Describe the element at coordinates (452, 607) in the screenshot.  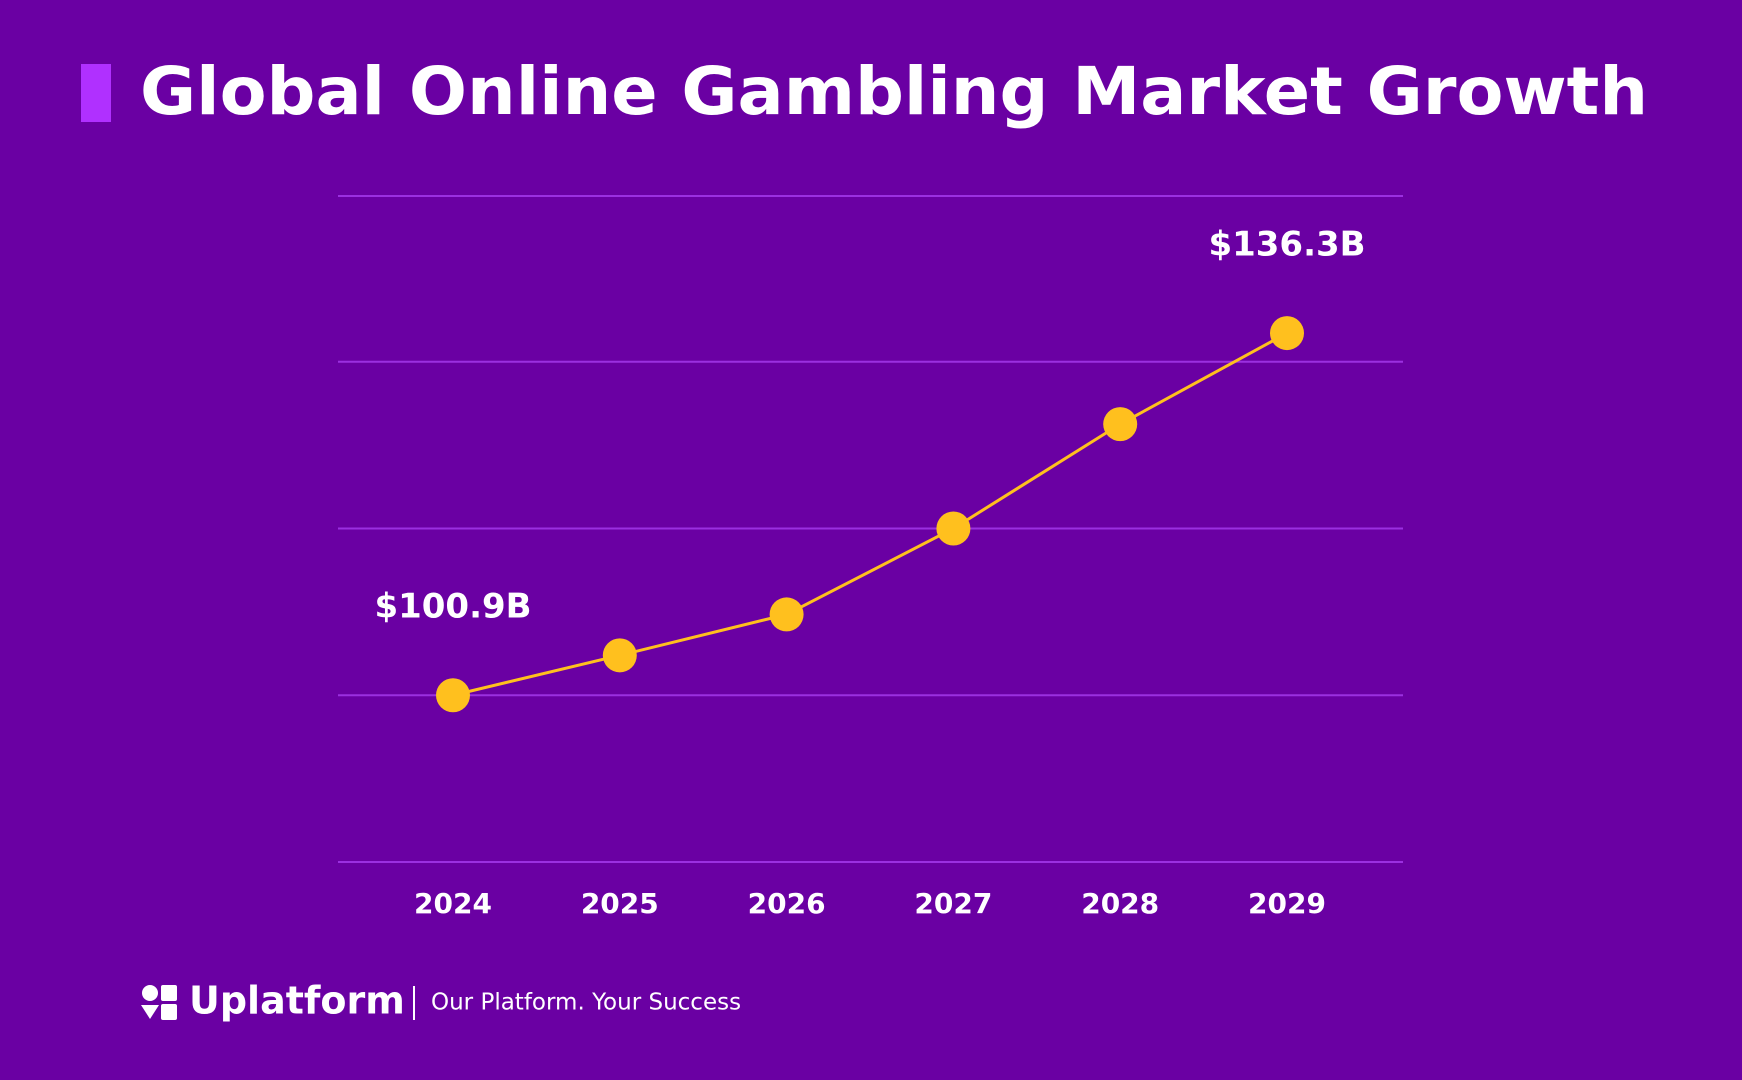
I see `data-label: $100.9B` at that location.